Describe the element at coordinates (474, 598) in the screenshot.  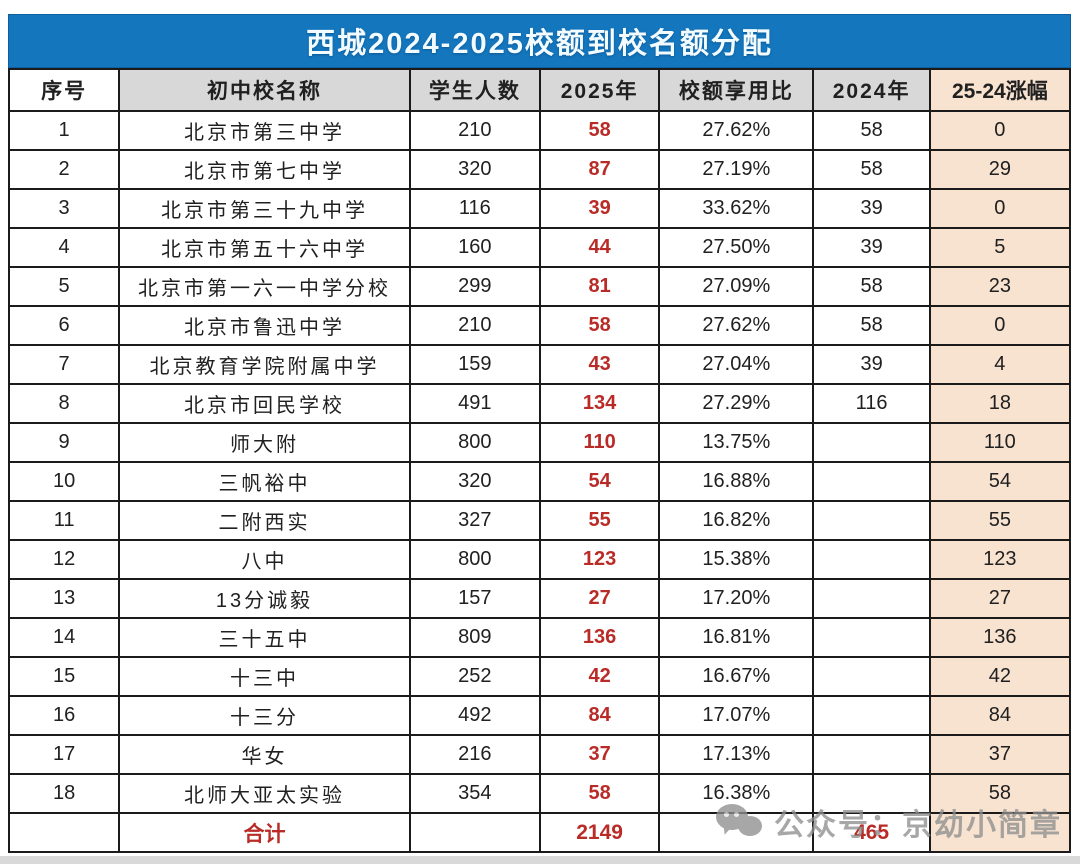
I see `student-count: 157` at that location.